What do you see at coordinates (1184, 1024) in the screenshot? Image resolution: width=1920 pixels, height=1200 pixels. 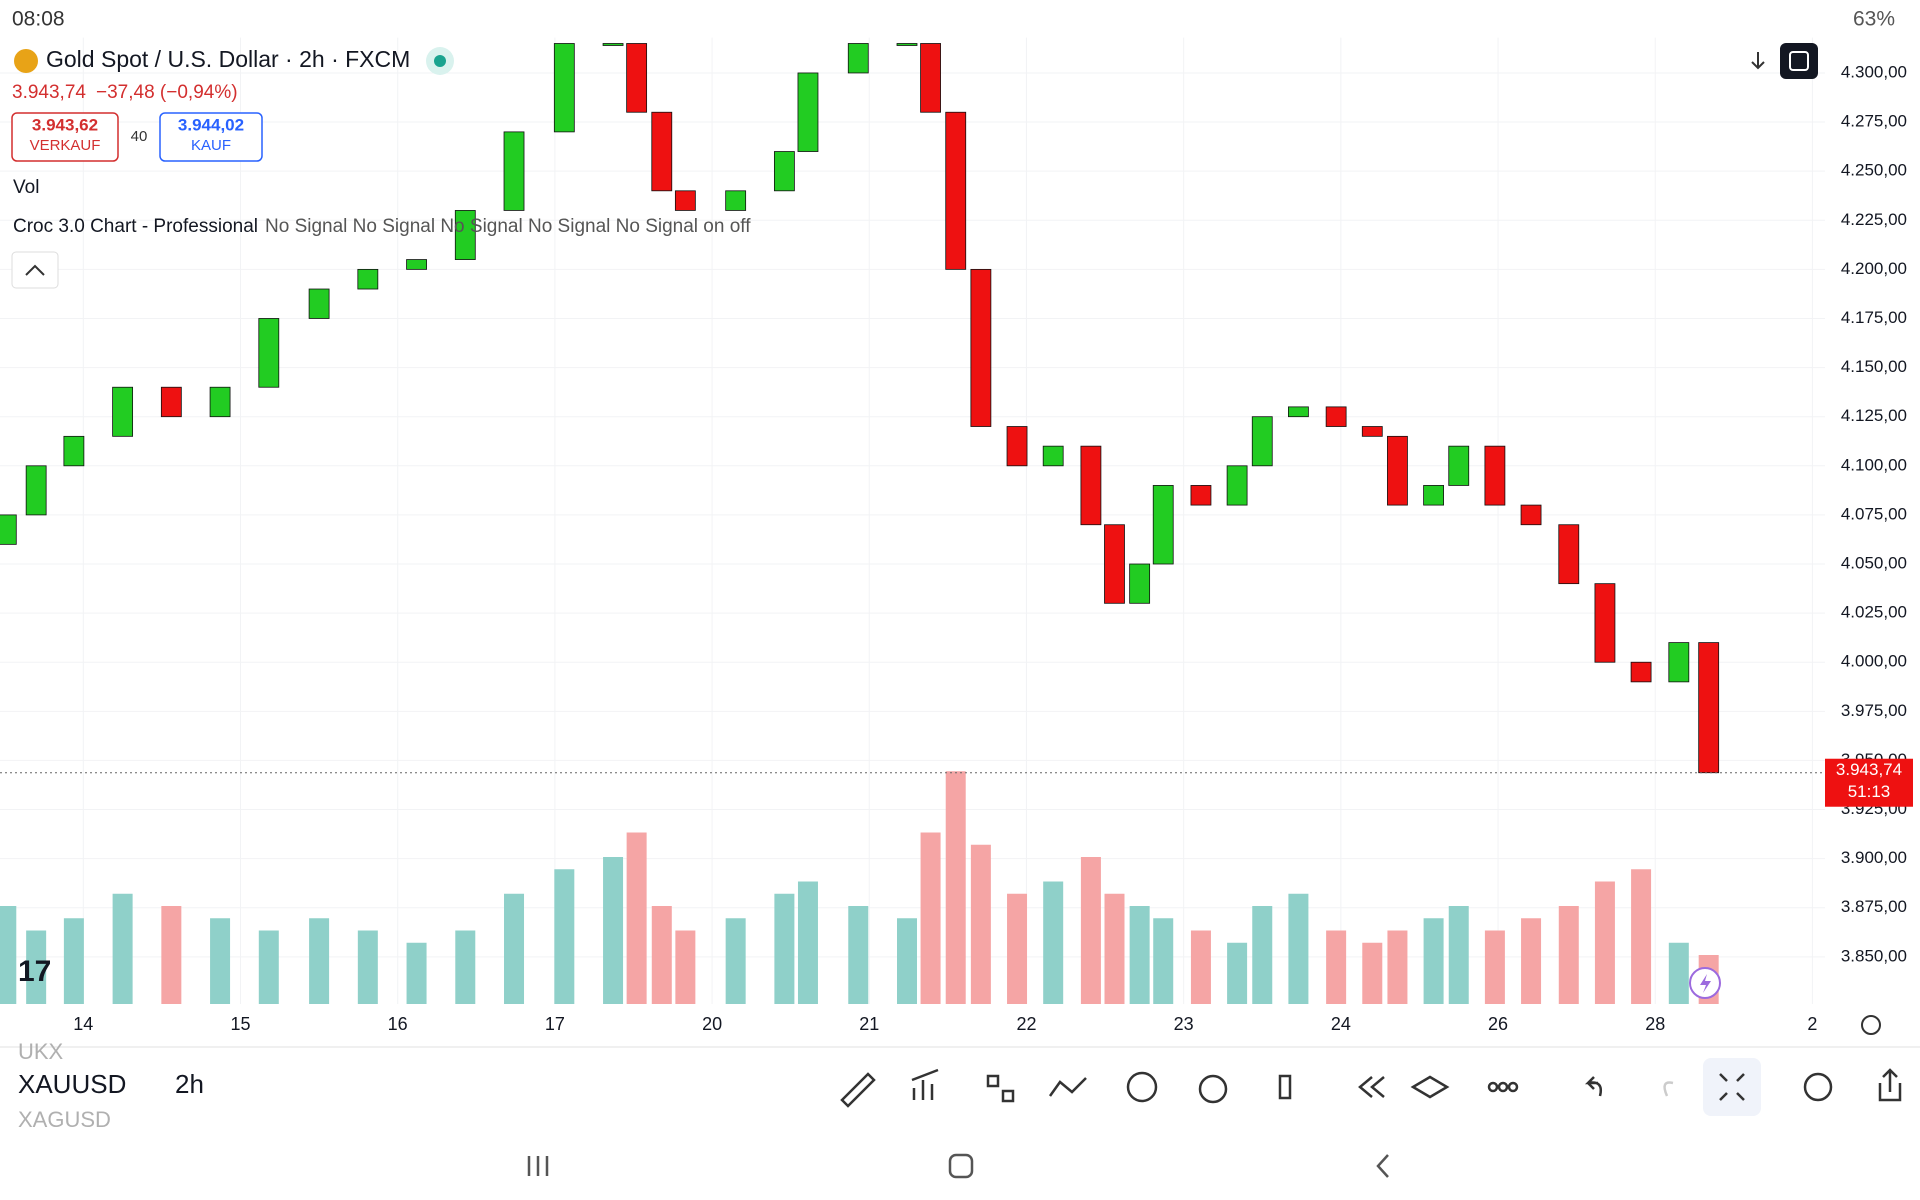 I see `x-tick-label: 23` at bounding box center [1184, 1024].